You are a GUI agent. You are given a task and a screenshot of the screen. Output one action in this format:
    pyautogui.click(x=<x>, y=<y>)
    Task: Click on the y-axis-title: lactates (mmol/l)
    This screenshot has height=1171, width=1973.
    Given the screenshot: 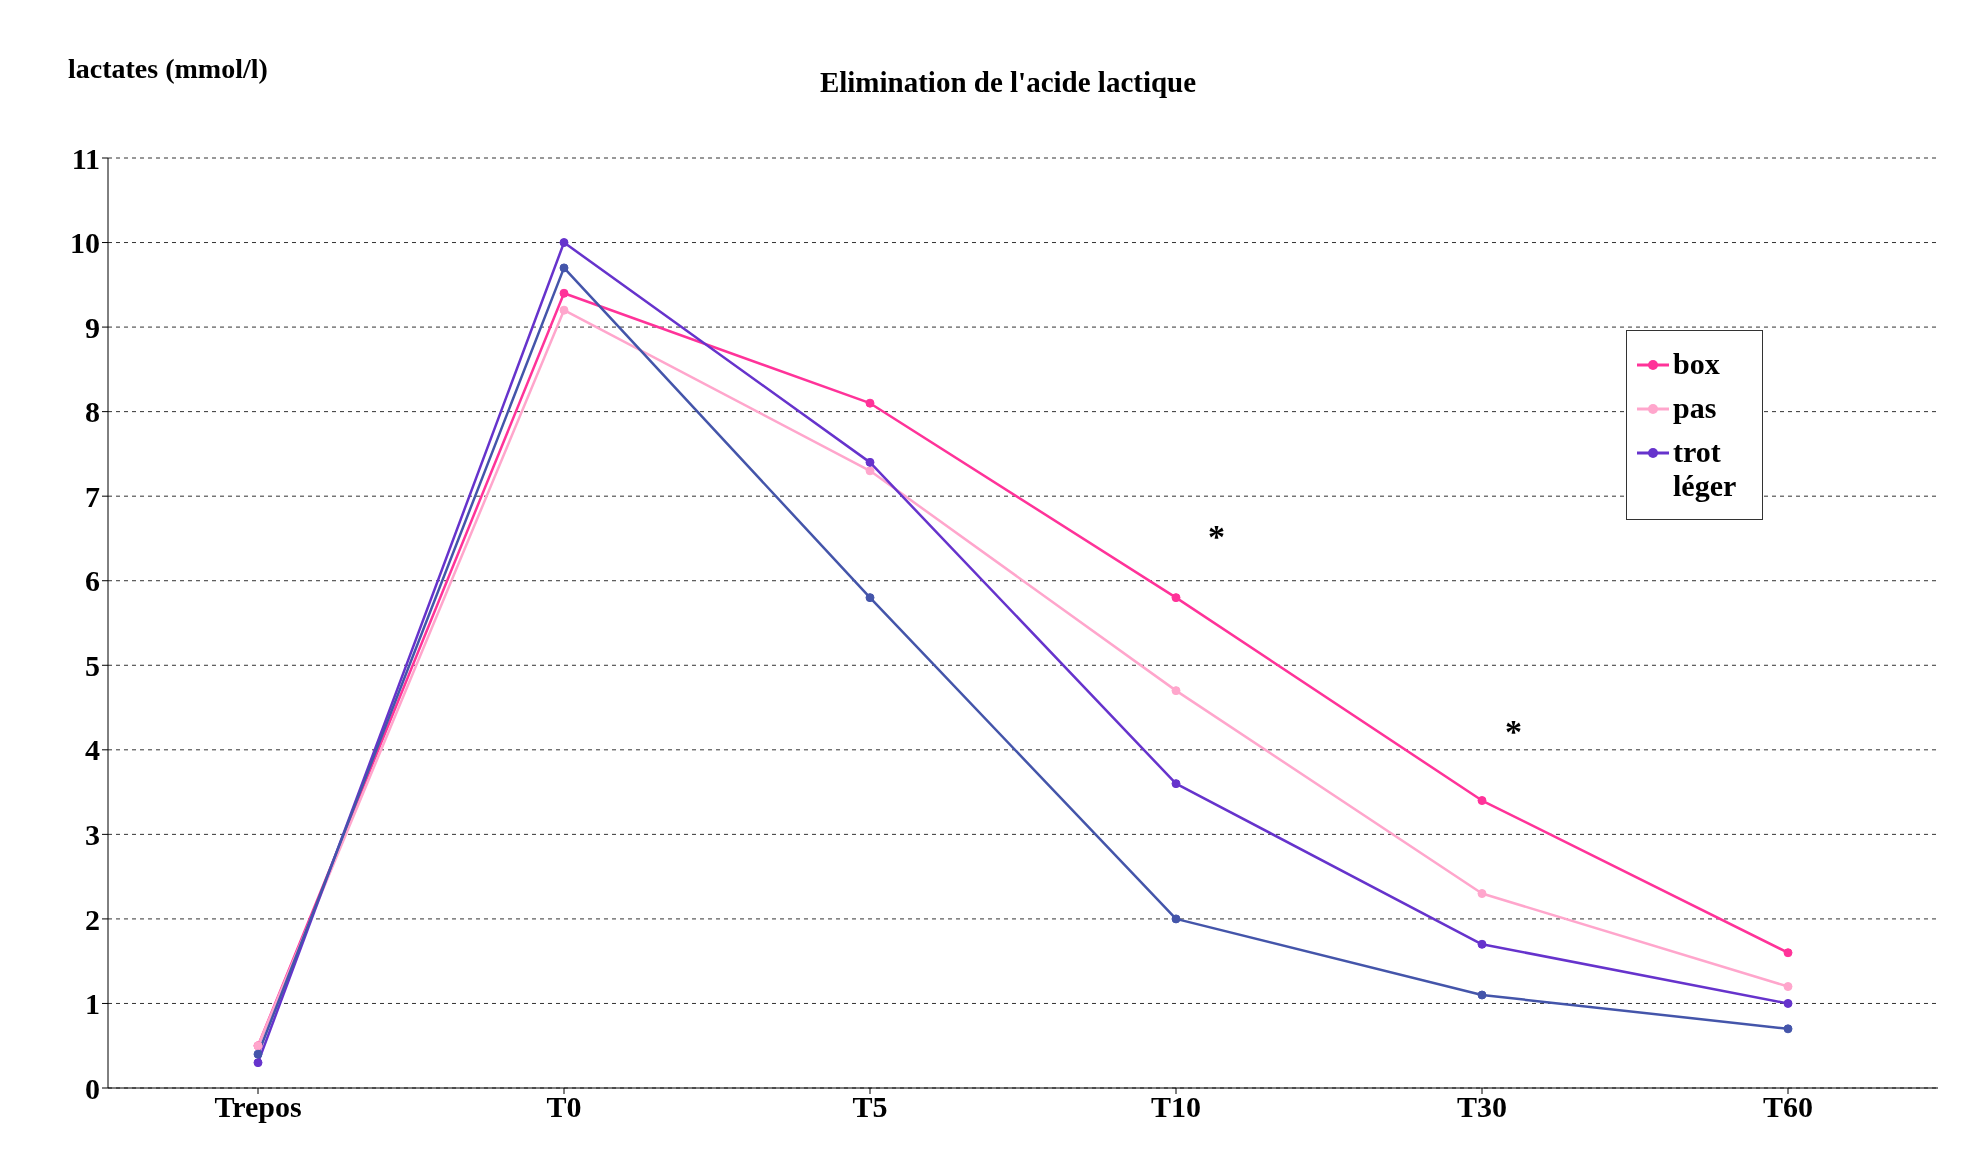 What is the action you would take?
    pyautogui.click(x=168, y=69)
    